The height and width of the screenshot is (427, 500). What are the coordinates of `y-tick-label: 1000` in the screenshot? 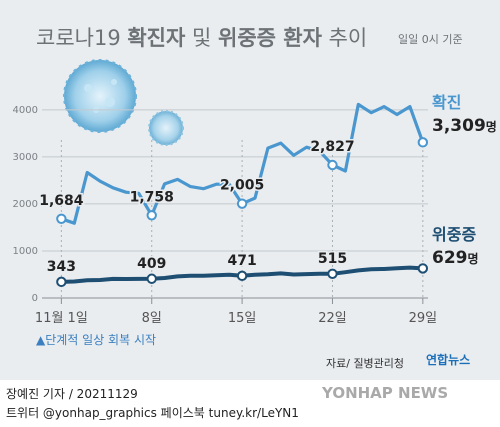 It's located at (25, 251).